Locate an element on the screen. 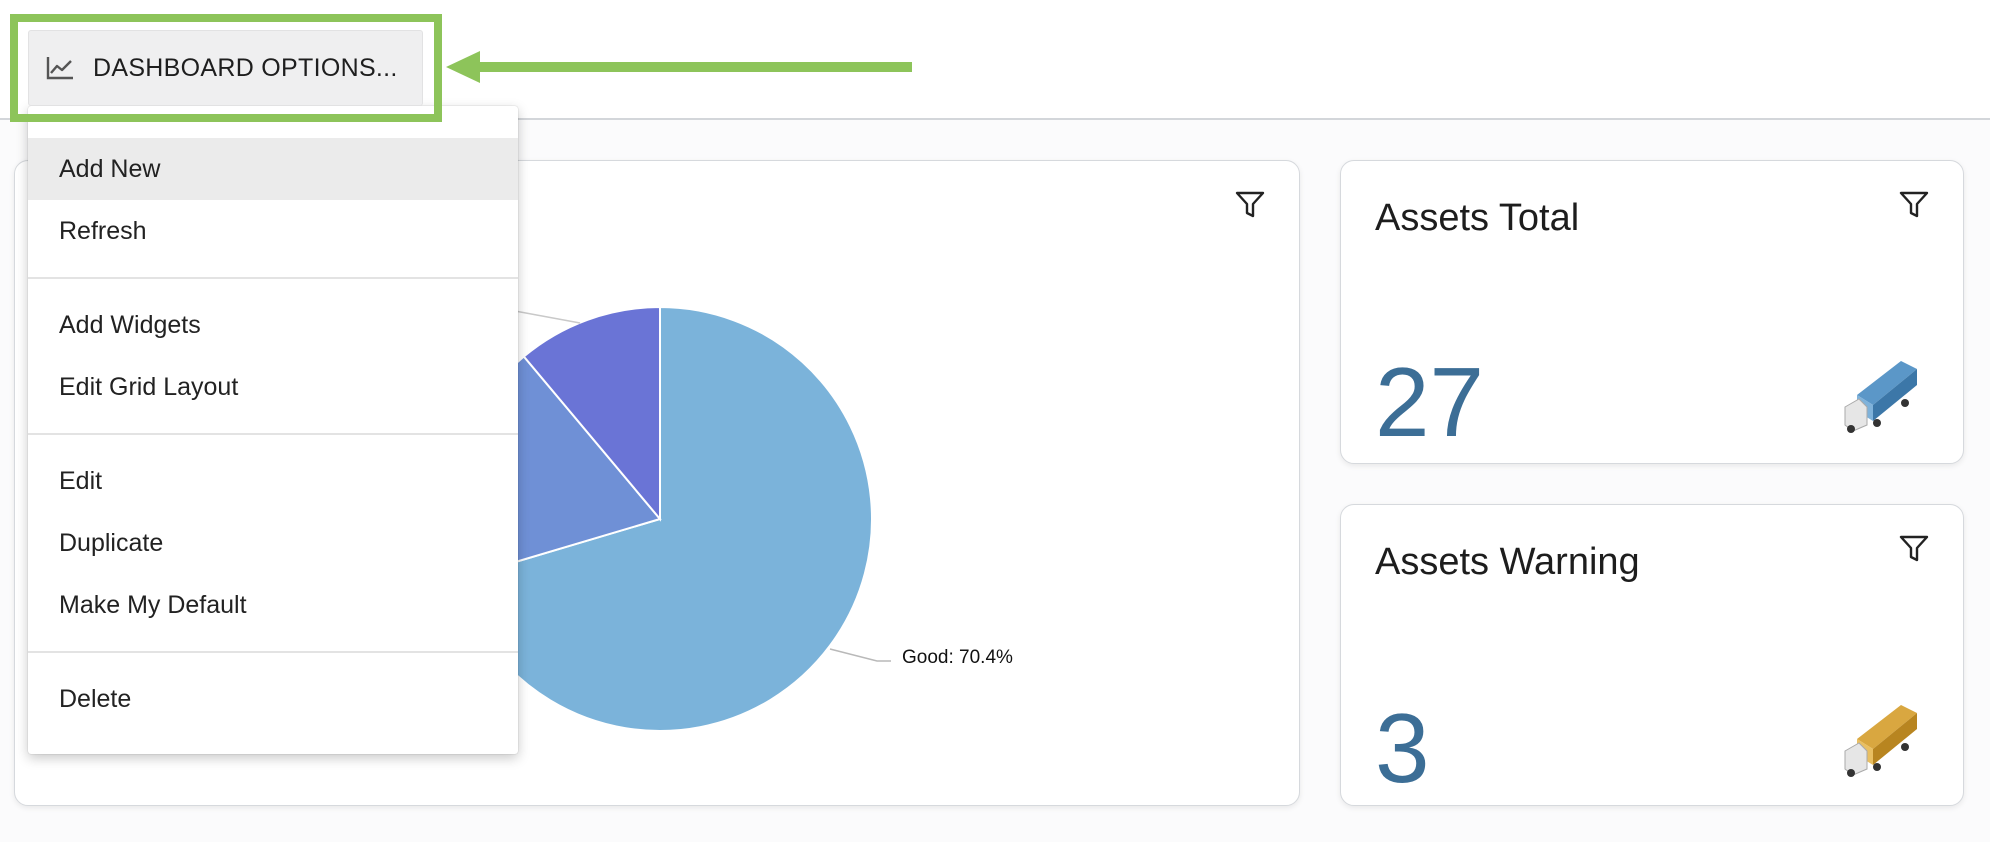  highlight-frame is located at coordinates (226, 68).